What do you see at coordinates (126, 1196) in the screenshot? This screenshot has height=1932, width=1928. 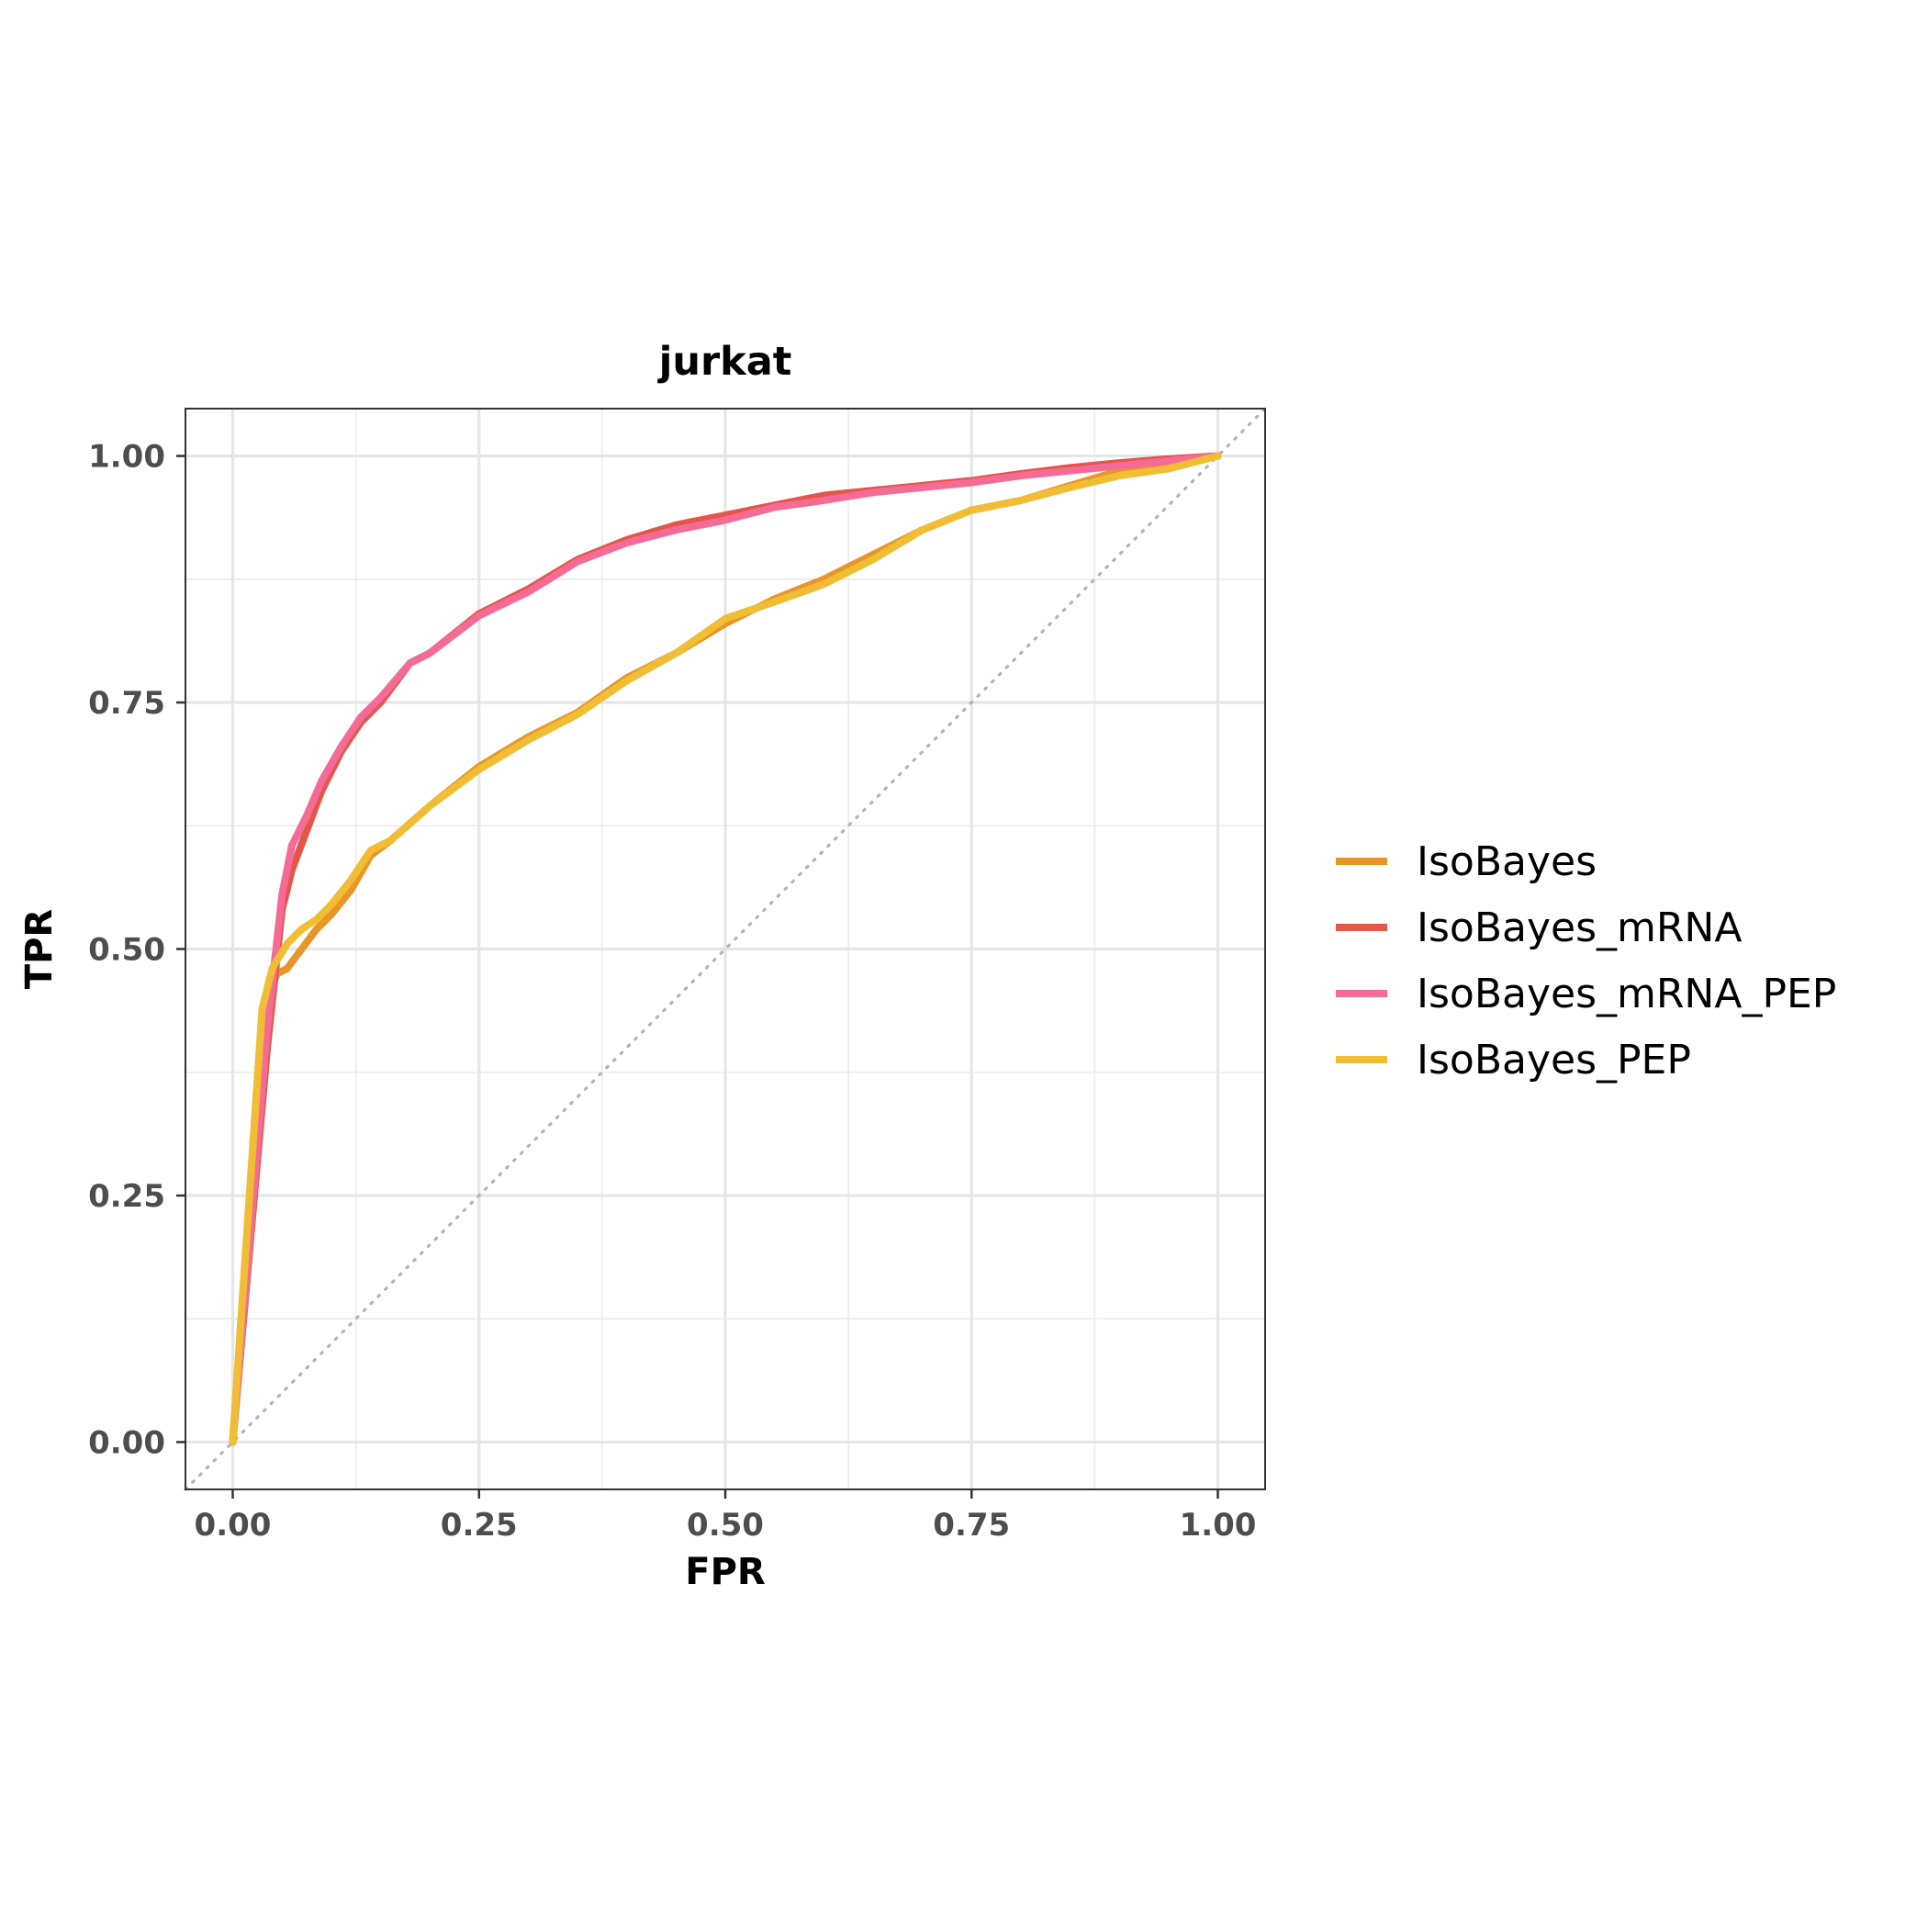 I see `y-tick-label: 0.25` at bounding box center [126, 1196].